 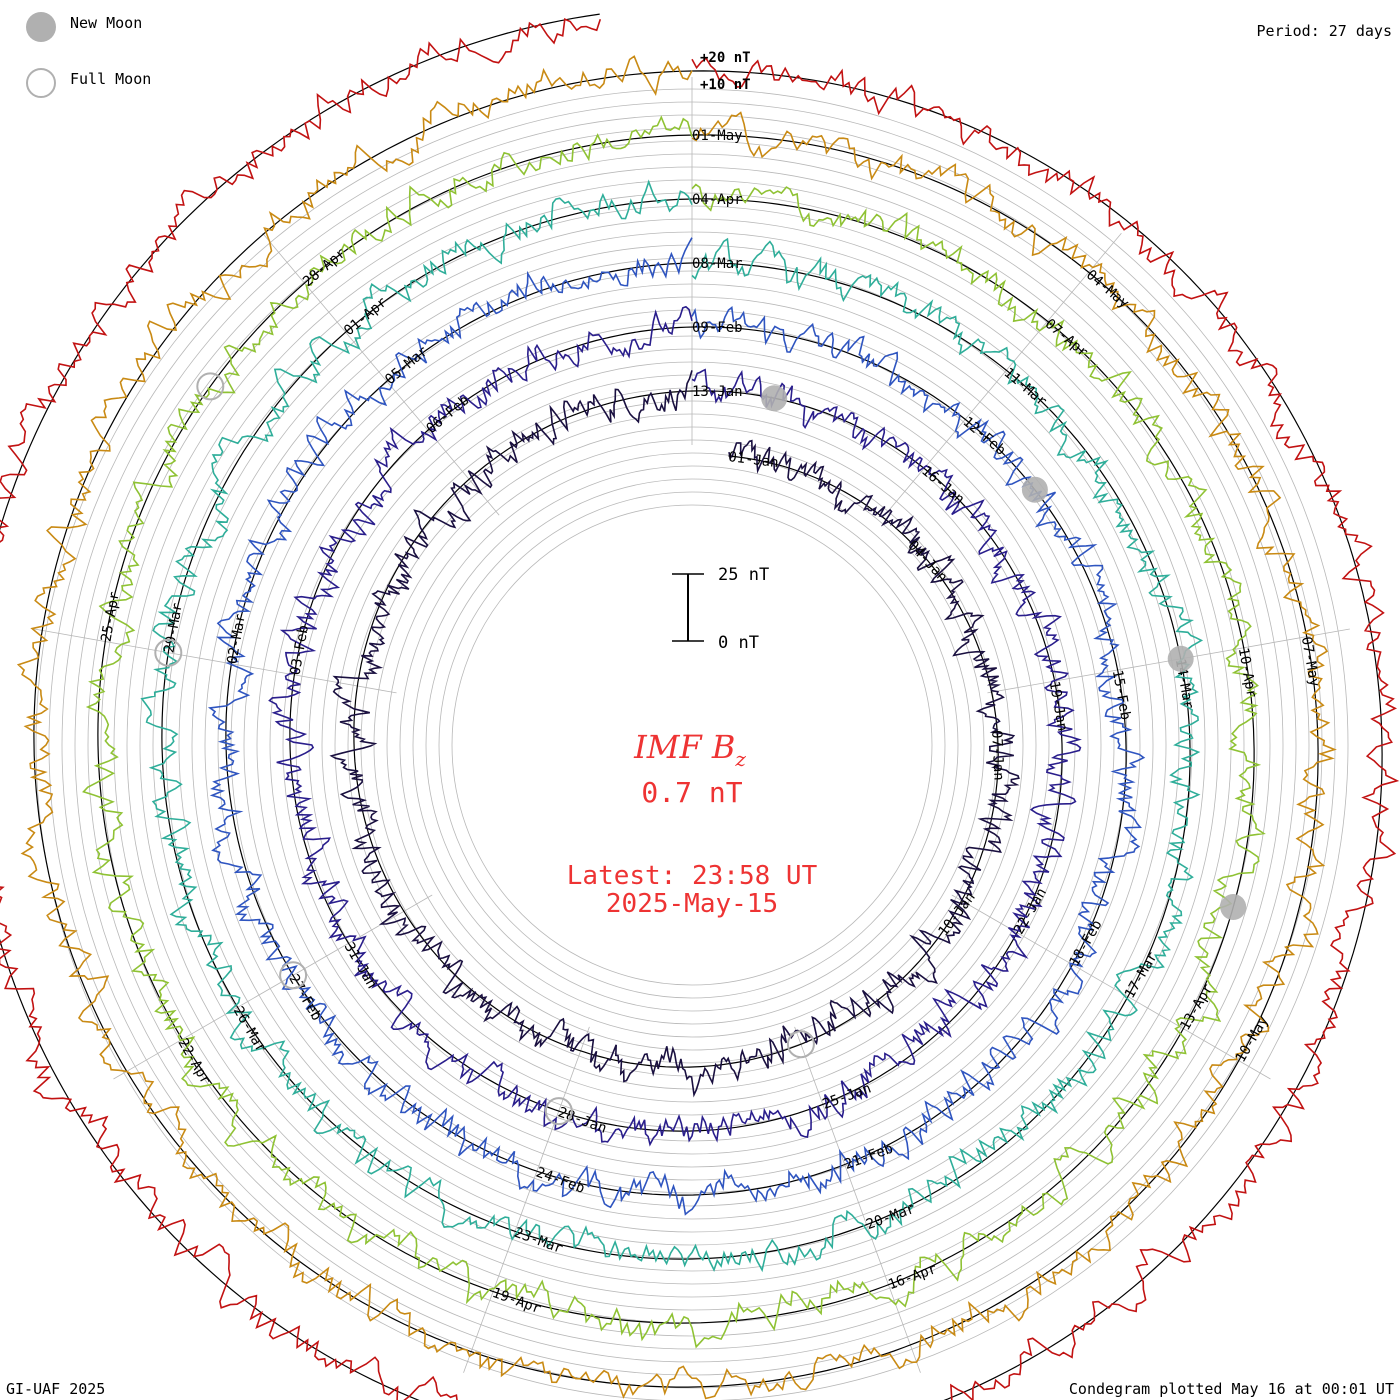 I want to click on date-label: 01-Jan, so click(x=753, y=460).